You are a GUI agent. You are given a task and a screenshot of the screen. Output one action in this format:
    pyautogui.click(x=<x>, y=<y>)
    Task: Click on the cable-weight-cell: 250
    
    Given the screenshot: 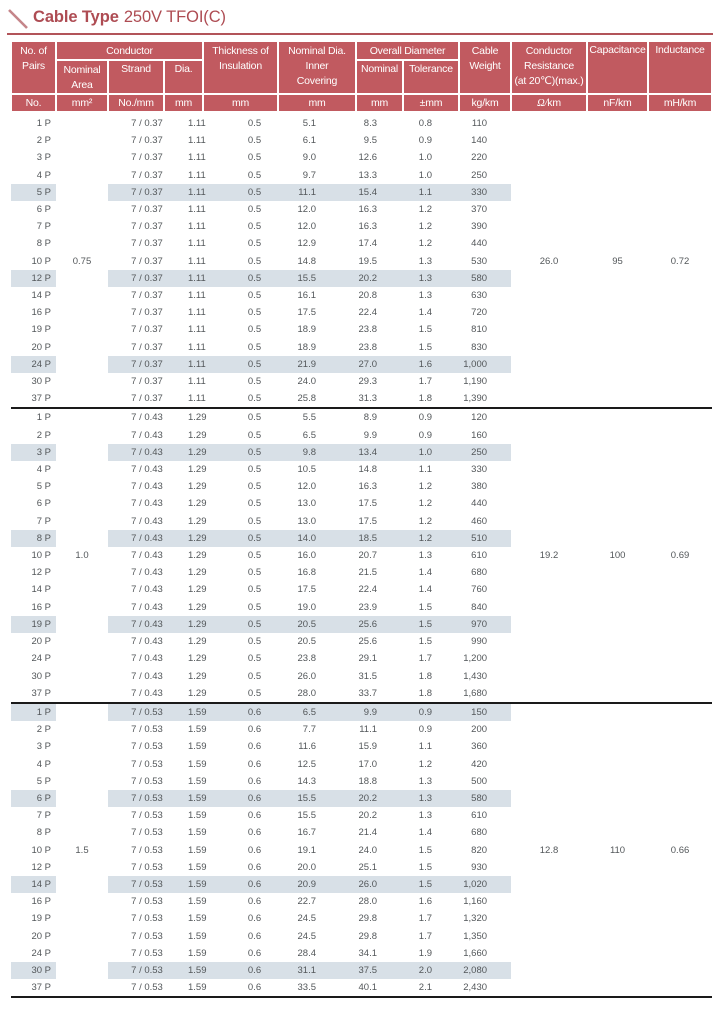 What is the action you would take?
    pyautogui.click(x=485, y=452)
    